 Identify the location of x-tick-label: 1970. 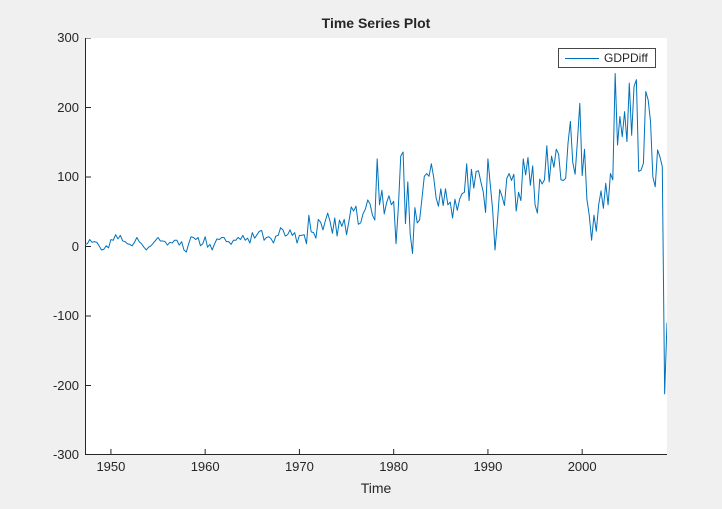
(299, 466).